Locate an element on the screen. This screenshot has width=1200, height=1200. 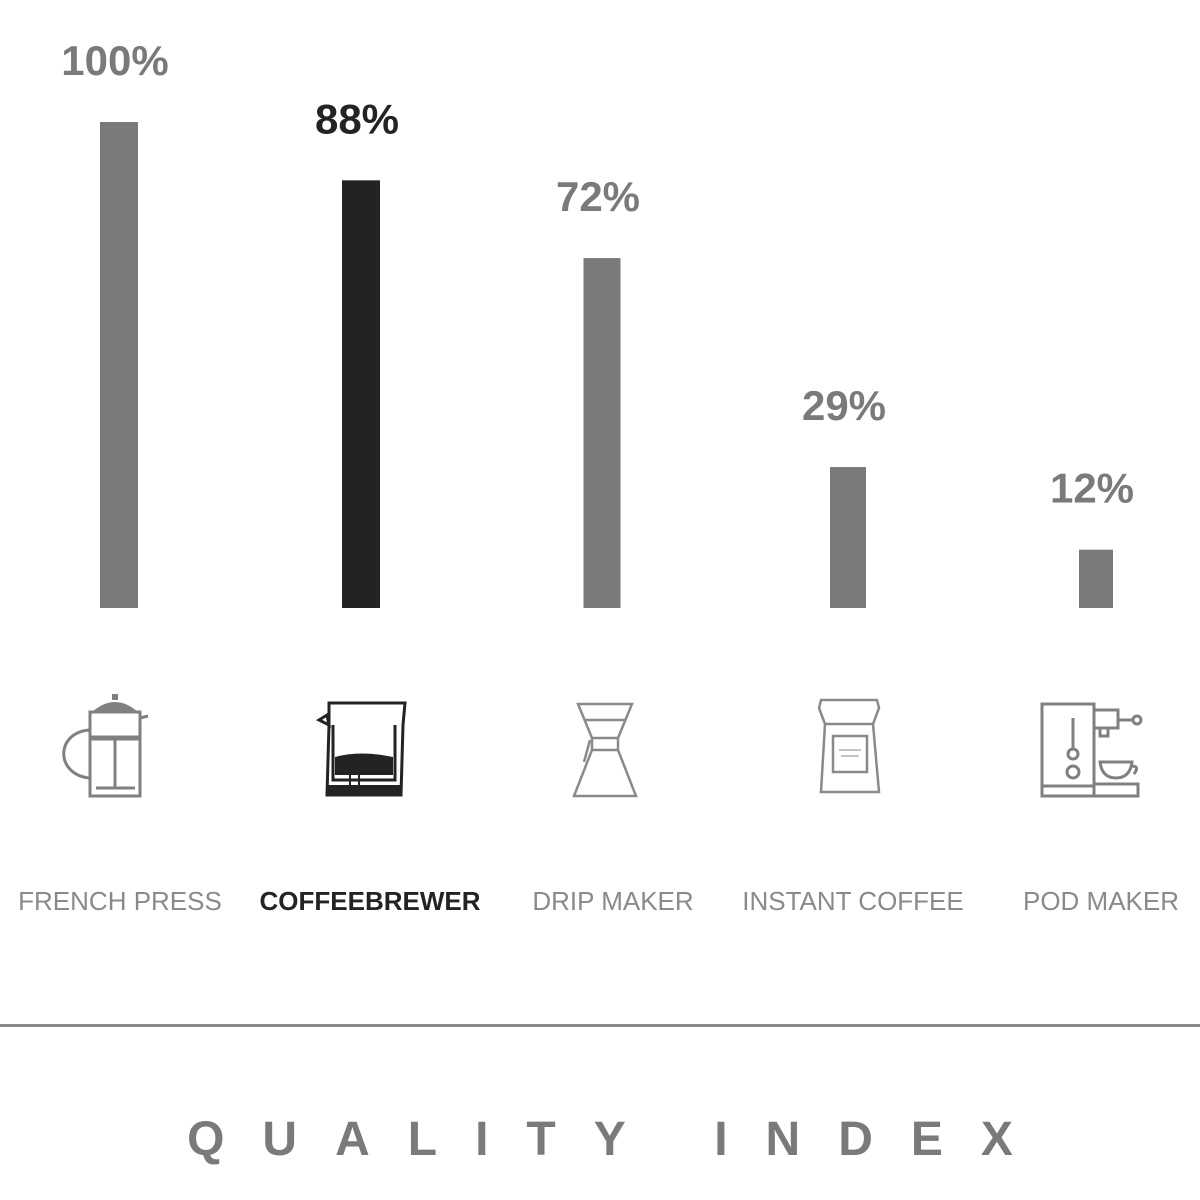
divider is located at coordinates (600, 1025).